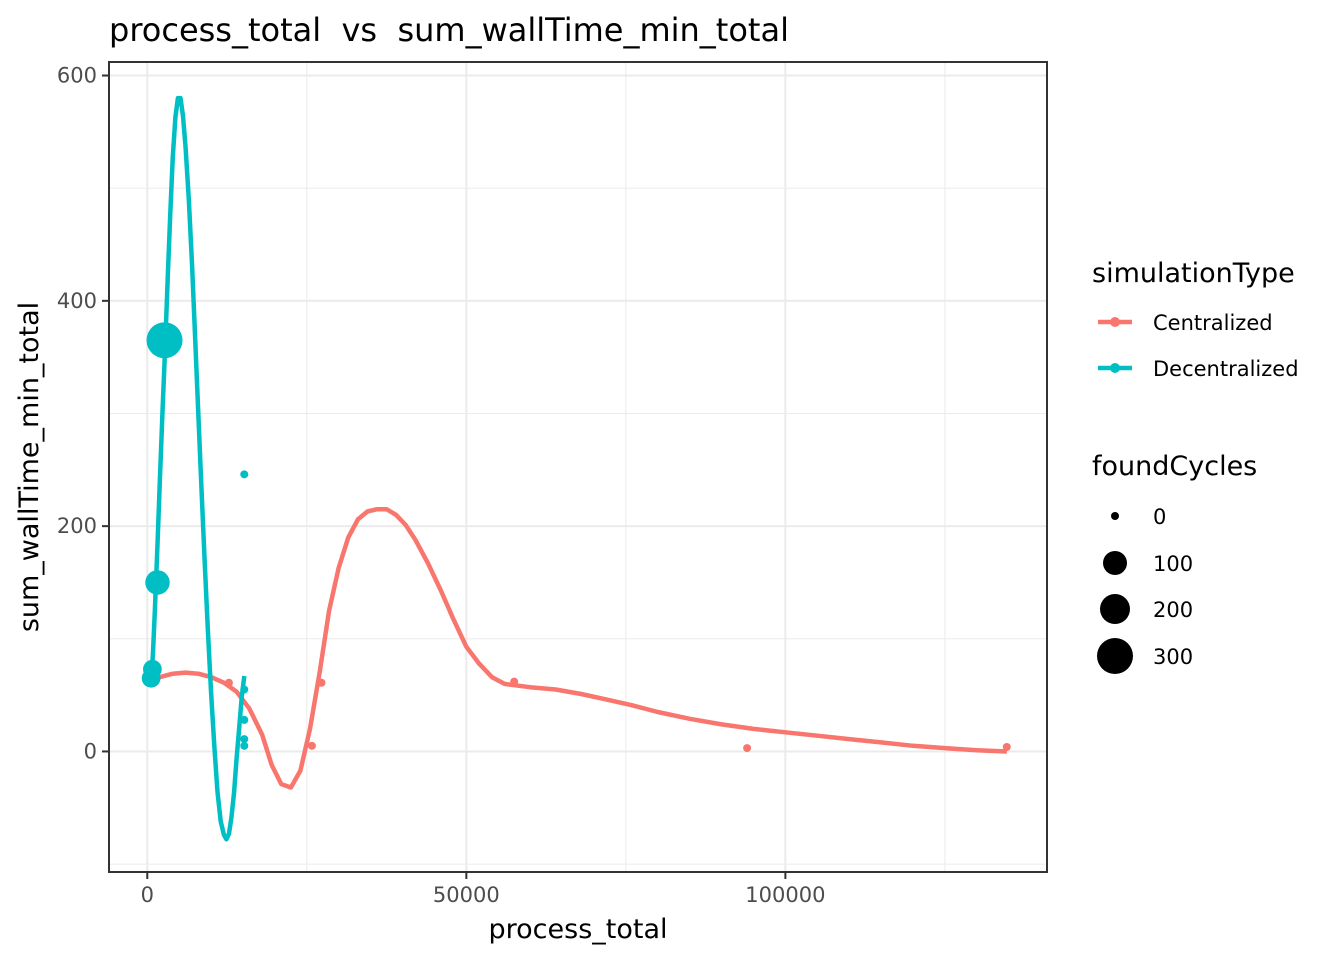 This screenshot has height=960, width=1344. Describe the element at coordinates (466, 895) in the screenshot. I see `x-tick-label: 50000` at that location.